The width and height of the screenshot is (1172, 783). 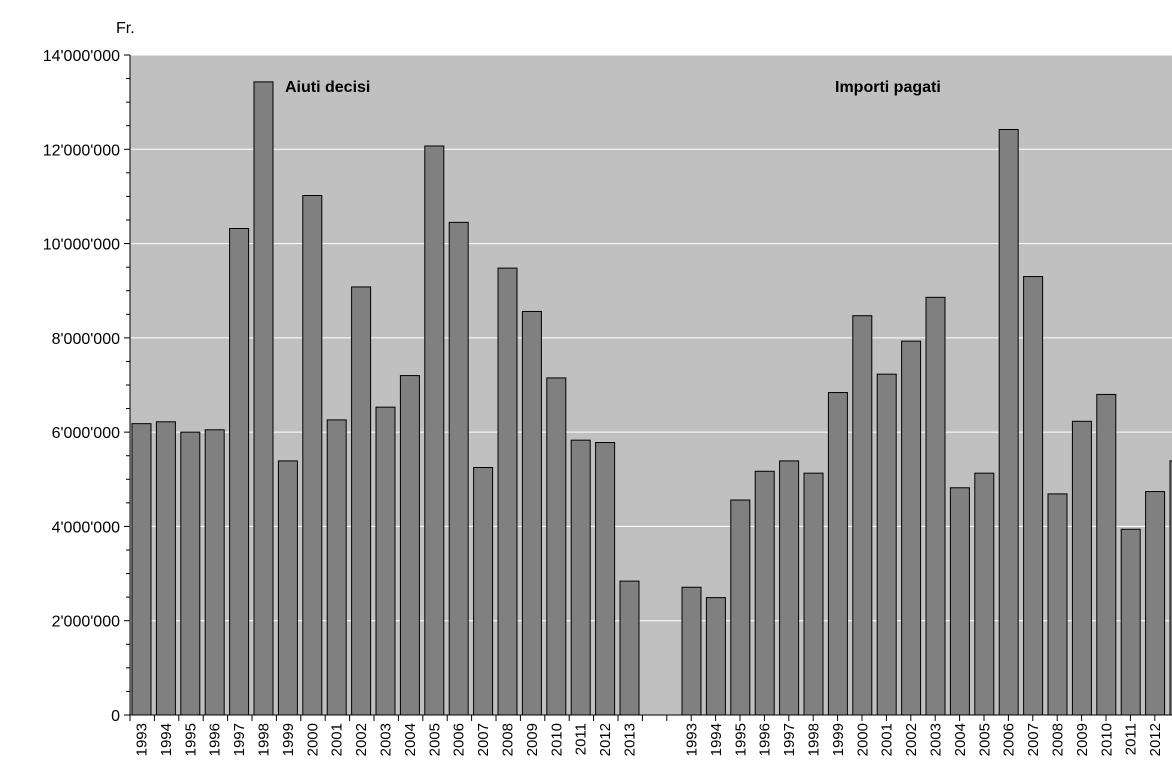 I want to click on y-tick-label: 10'000'000, so click(x=81, y=245).